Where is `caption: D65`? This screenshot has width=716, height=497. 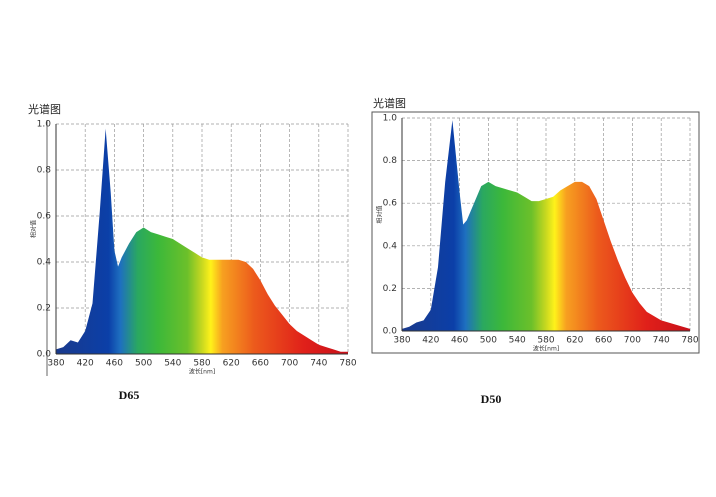
caption: D65 is located at coordinates (129, 395).